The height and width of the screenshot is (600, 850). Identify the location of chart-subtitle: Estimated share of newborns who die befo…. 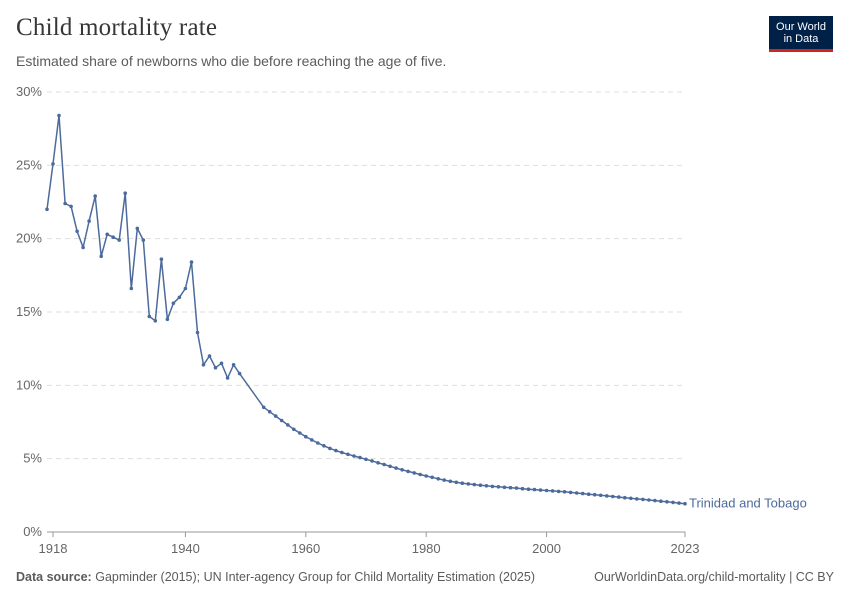
(231, 61).